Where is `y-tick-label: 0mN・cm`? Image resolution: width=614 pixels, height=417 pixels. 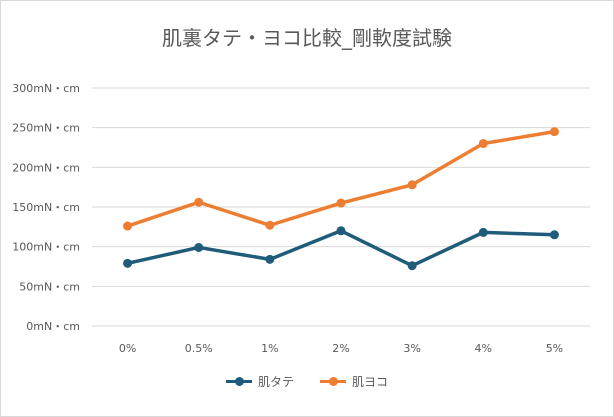 y-tick-label: 0mN・cm is located at coordinates (53, 326).